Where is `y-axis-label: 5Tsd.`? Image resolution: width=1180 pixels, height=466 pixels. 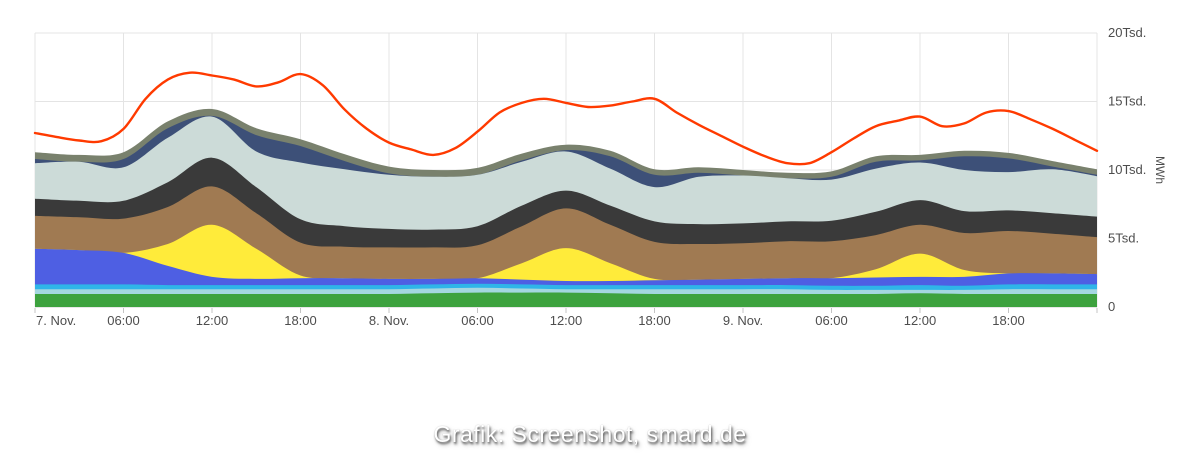 y-axis-label: 5Tsd. is located at coordinates (1123, 238).